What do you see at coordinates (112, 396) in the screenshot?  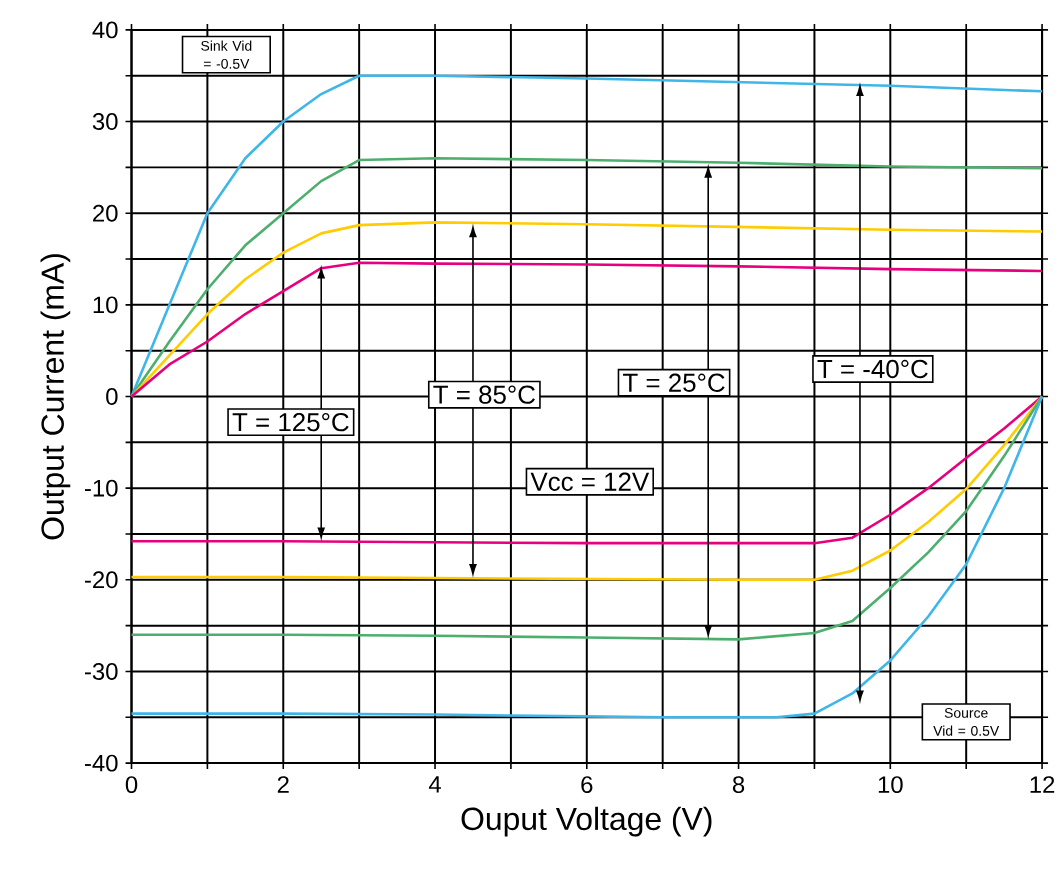 I see `y-tick-label: 0` at bounding box center [112, 396].